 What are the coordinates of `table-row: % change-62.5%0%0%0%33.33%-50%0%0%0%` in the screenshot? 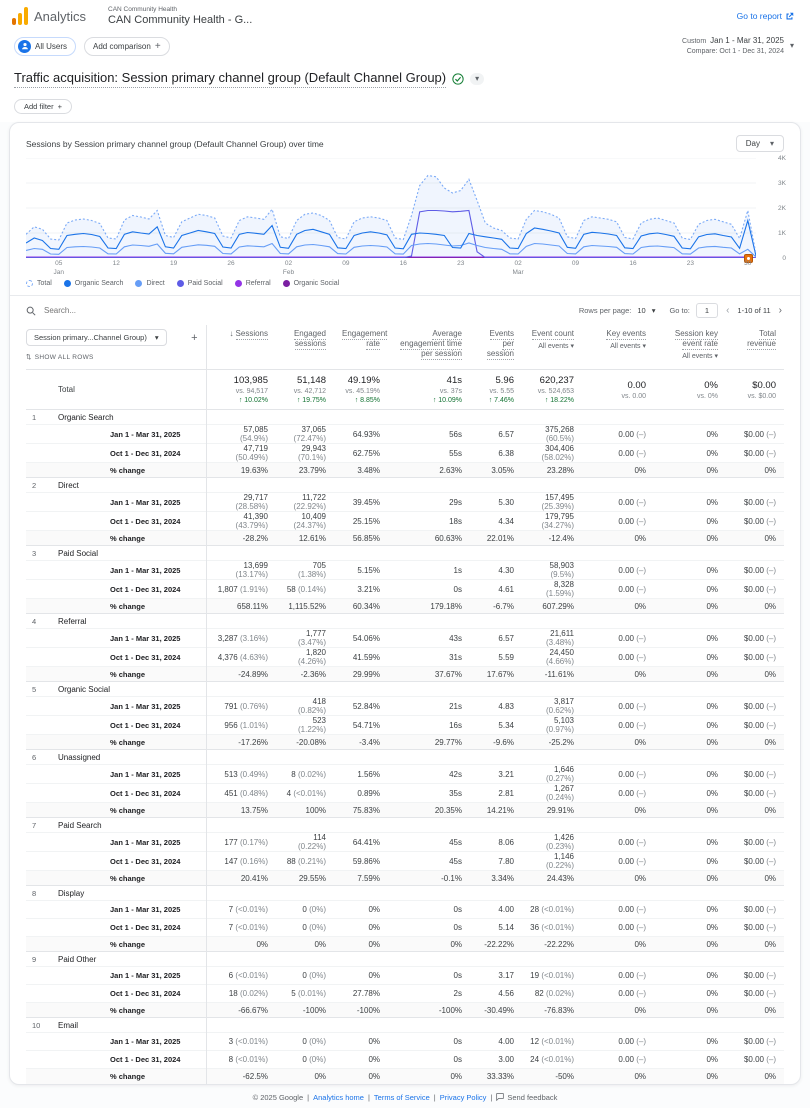 It's located at (405, 1076).